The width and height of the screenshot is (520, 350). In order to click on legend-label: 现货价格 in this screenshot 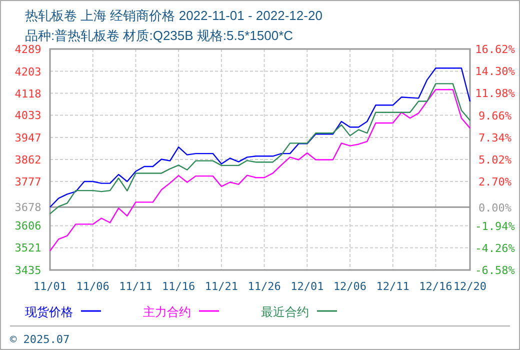, I will do `click(49, 312)`.